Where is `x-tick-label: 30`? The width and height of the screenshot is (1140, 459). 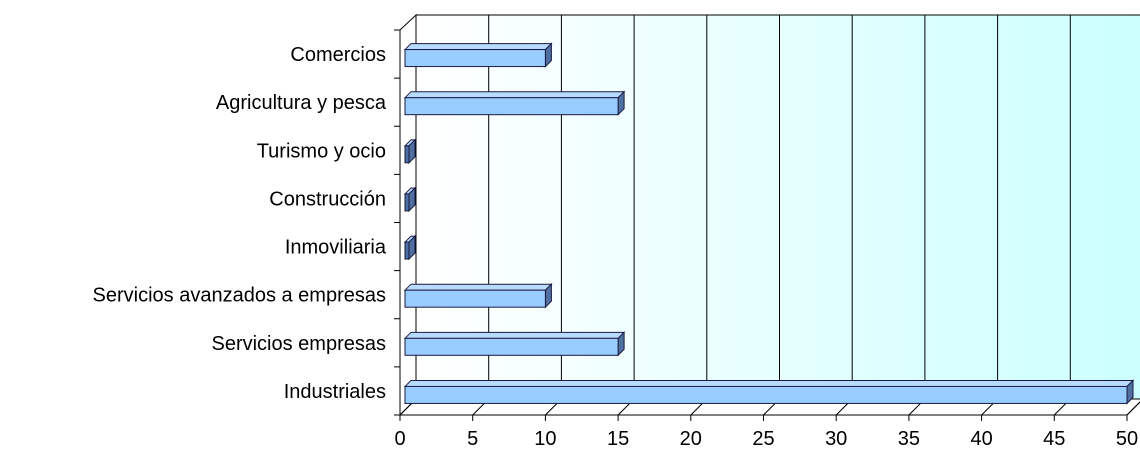
x-tick-label: 30 is located at coordinates (836, 439).